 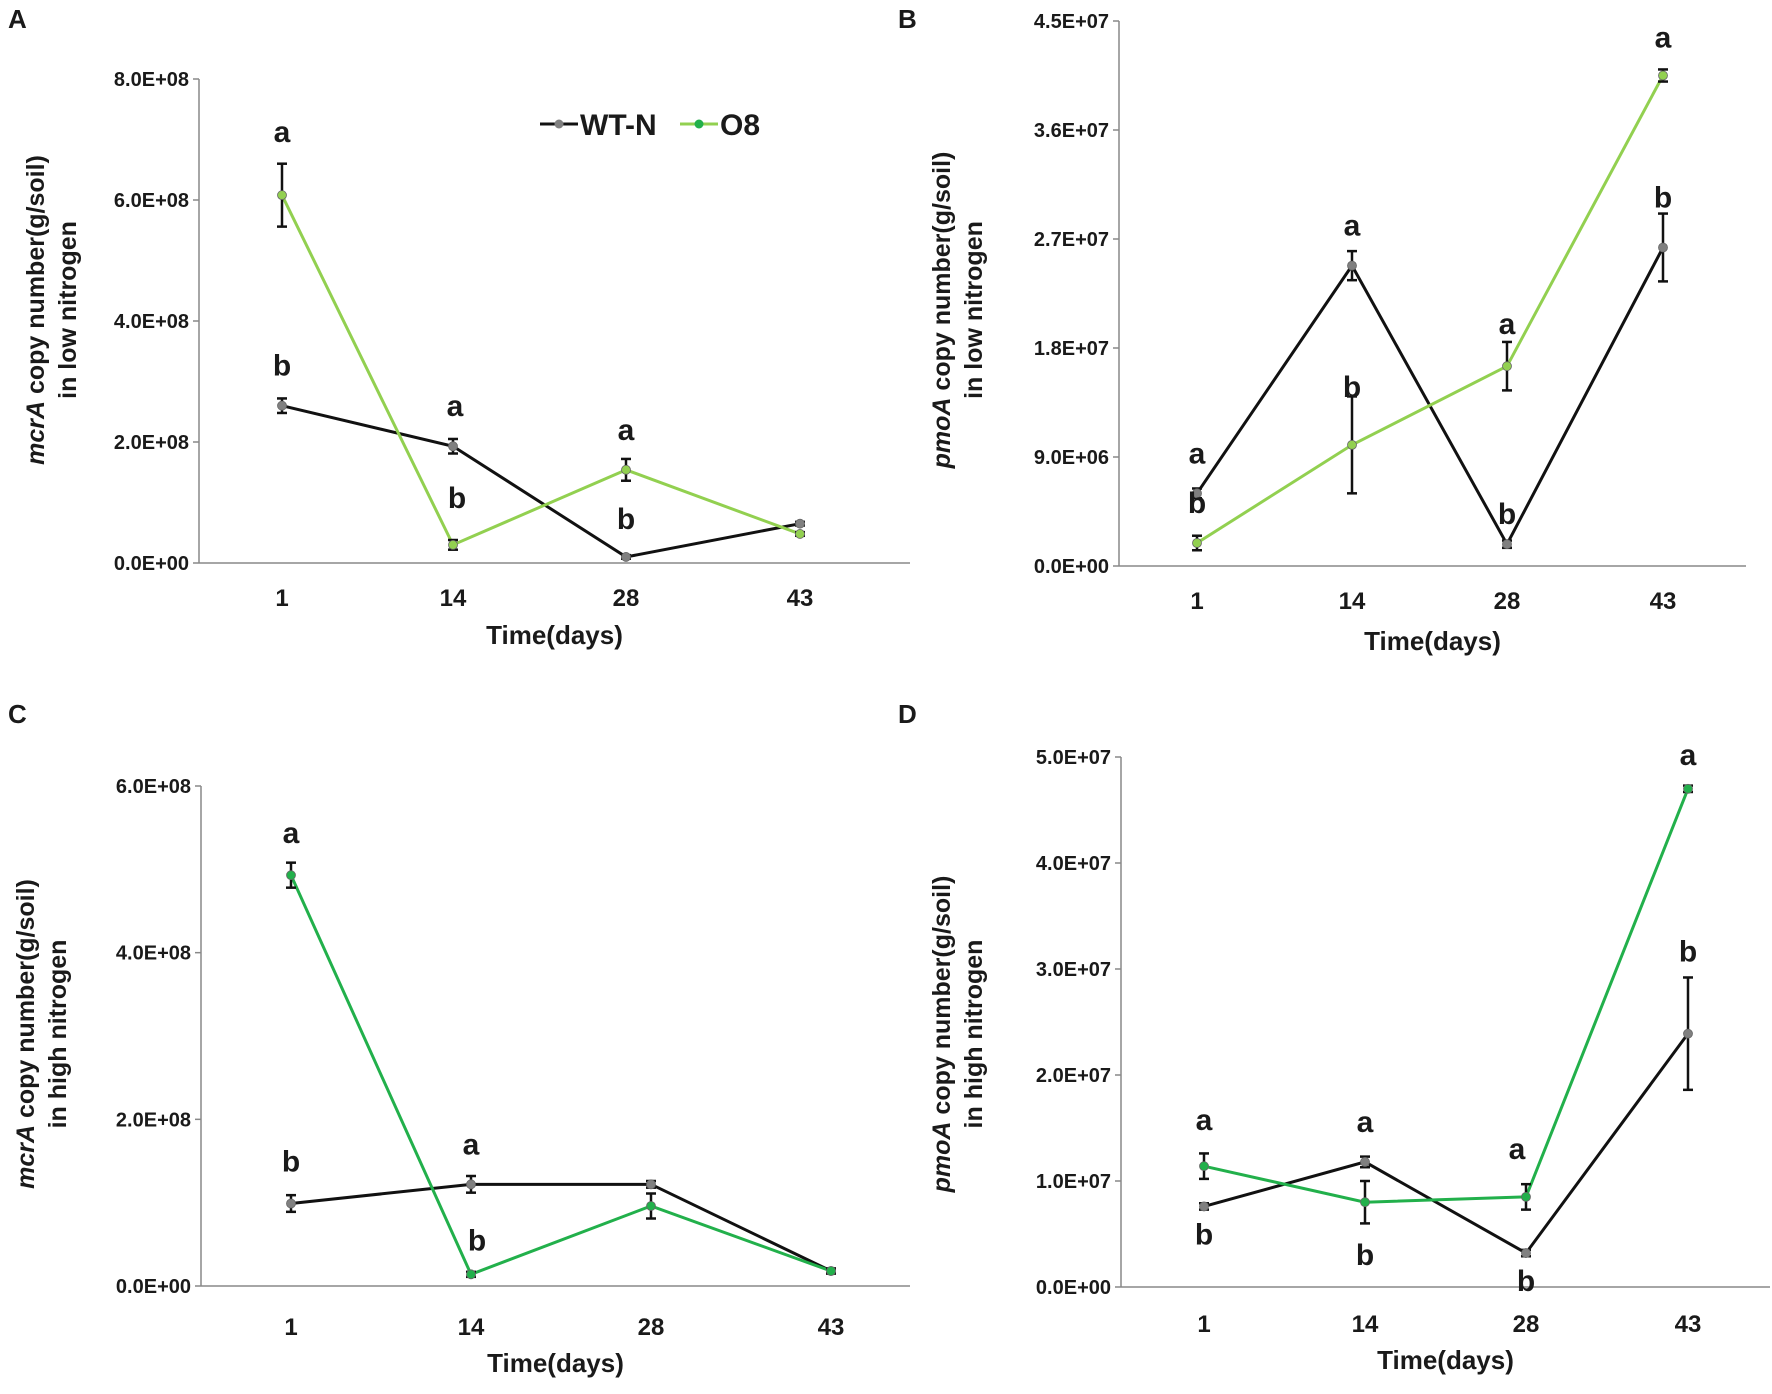 What do you see at coordinates (1071, 349) in the screenshot?
I see `y-tick-label: 1.8E+07` at bounding box center [1071, 349].